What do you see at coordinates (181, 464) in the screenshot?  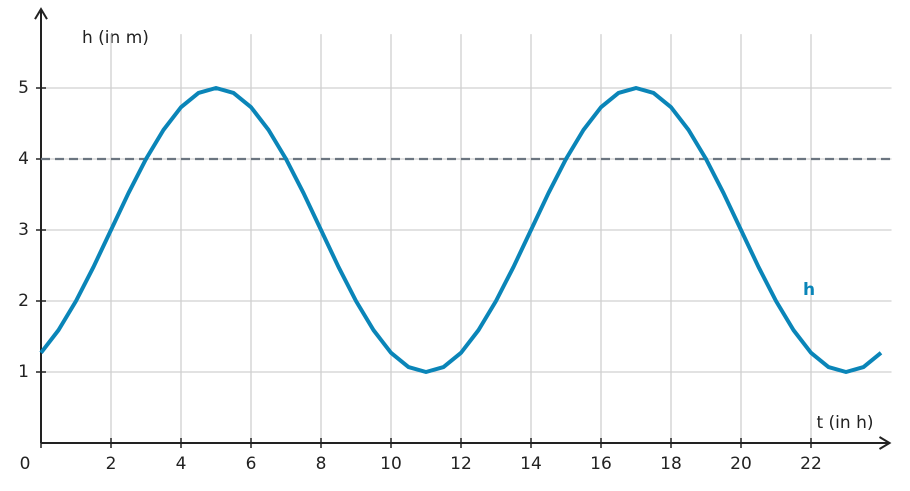 I see `x-tick-label: 4` at bounding box center [181, 464].